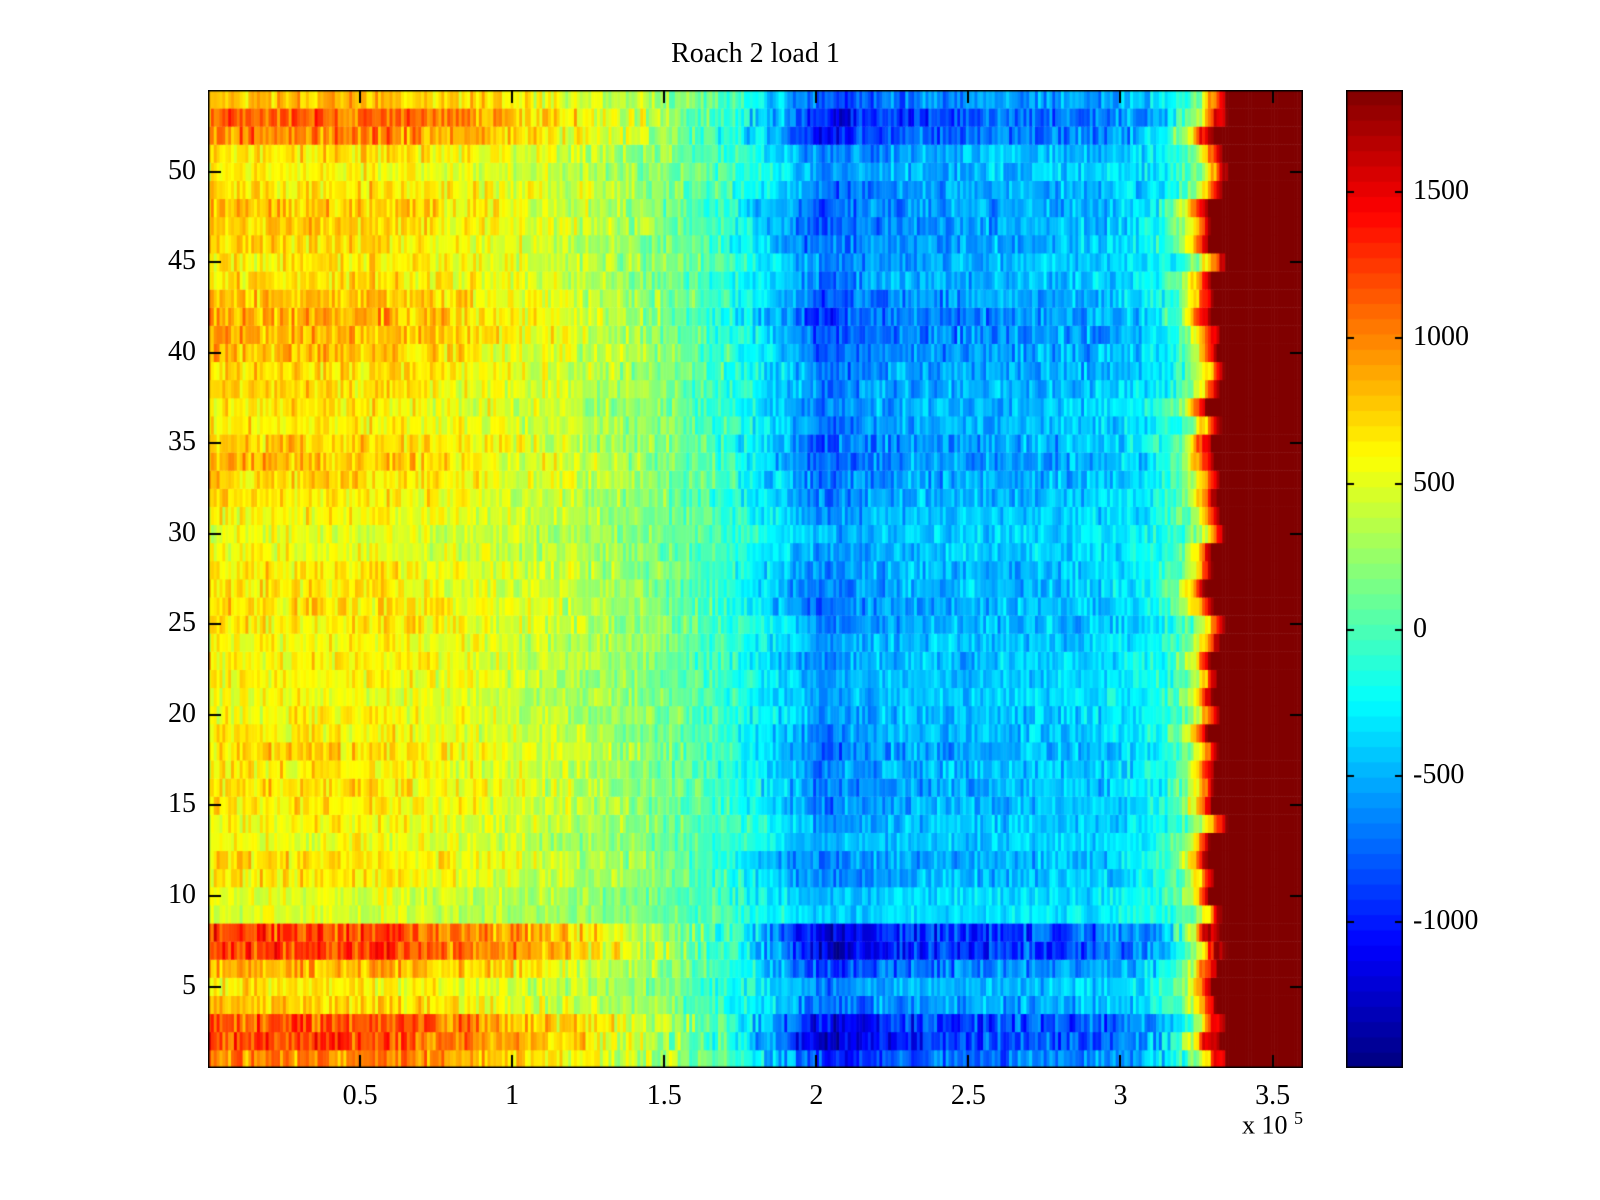 The image size is (1600, 1200). What do you see at coordinates (1298, 1118) in the screenshot?
I see `exponent-value: 5` at bounding box center [1298, 1118].